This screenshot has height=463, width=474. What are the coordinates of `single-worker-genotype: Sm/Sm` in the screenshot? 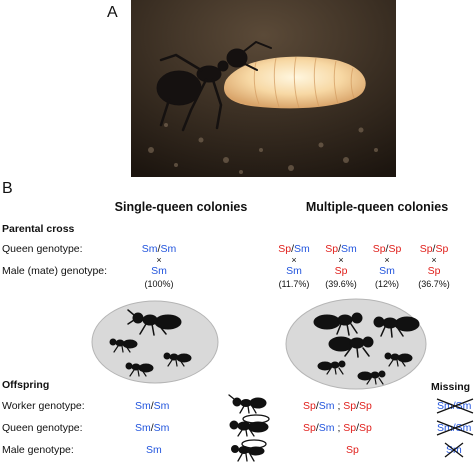 It's located at (152, 406).